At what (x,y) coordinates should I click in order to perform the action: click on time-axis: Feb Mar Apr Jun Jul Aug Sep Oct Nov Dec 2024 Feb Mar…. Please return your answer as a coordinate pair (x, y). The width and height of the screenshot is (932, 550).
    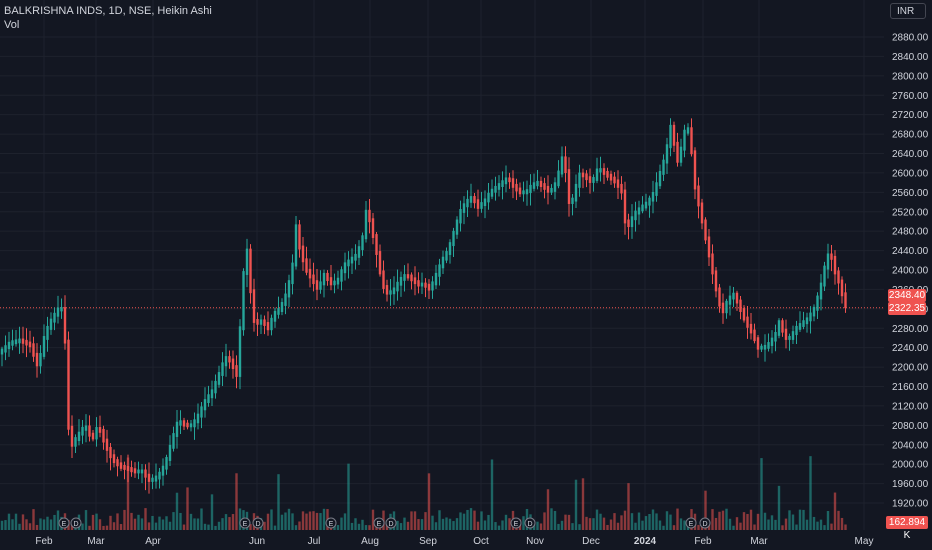
    Looking at the image, I should click on (454, 541).